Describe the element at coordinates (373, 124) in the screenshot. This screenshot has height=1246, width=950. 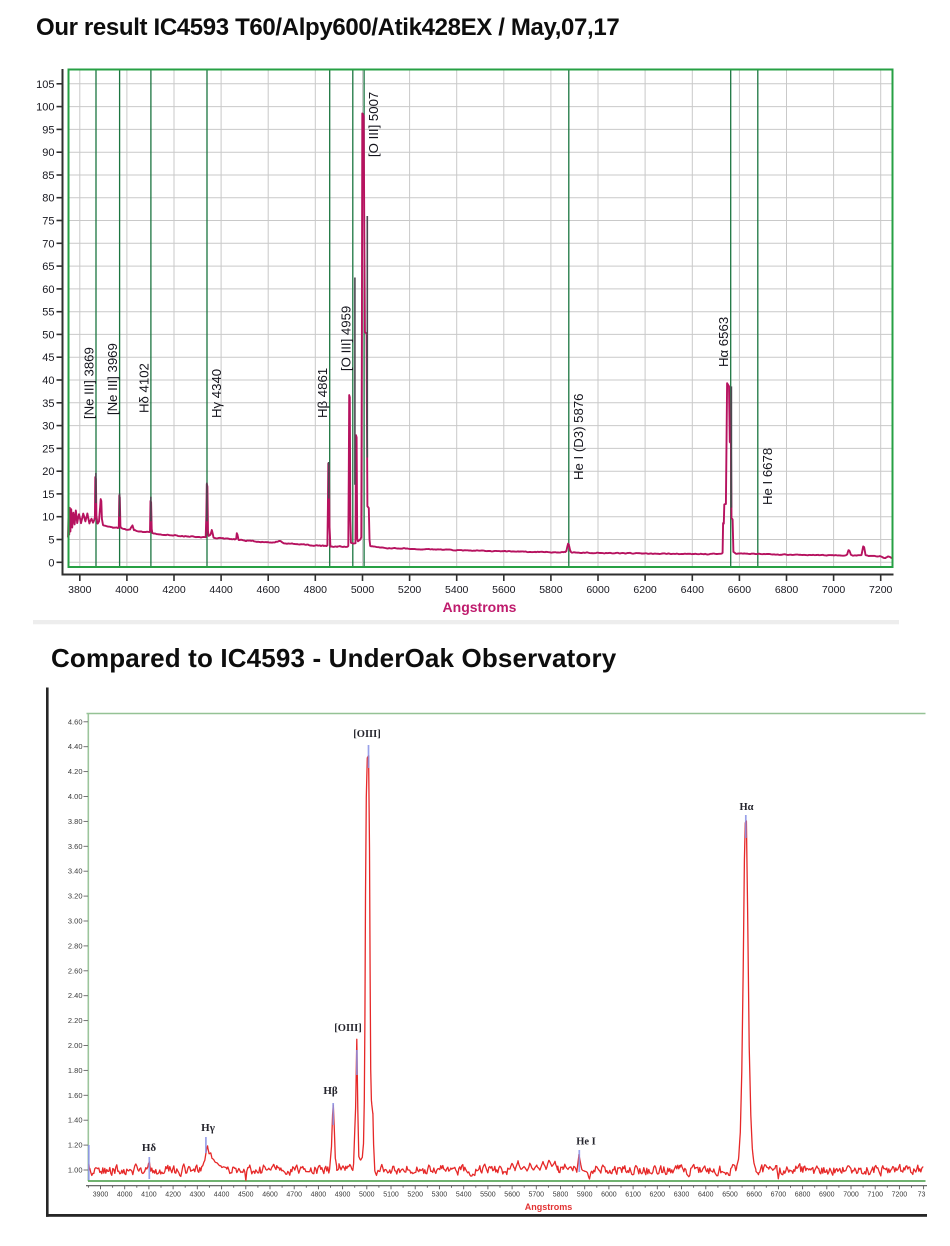
I see `svg-text: [O III] 5007` at that location.